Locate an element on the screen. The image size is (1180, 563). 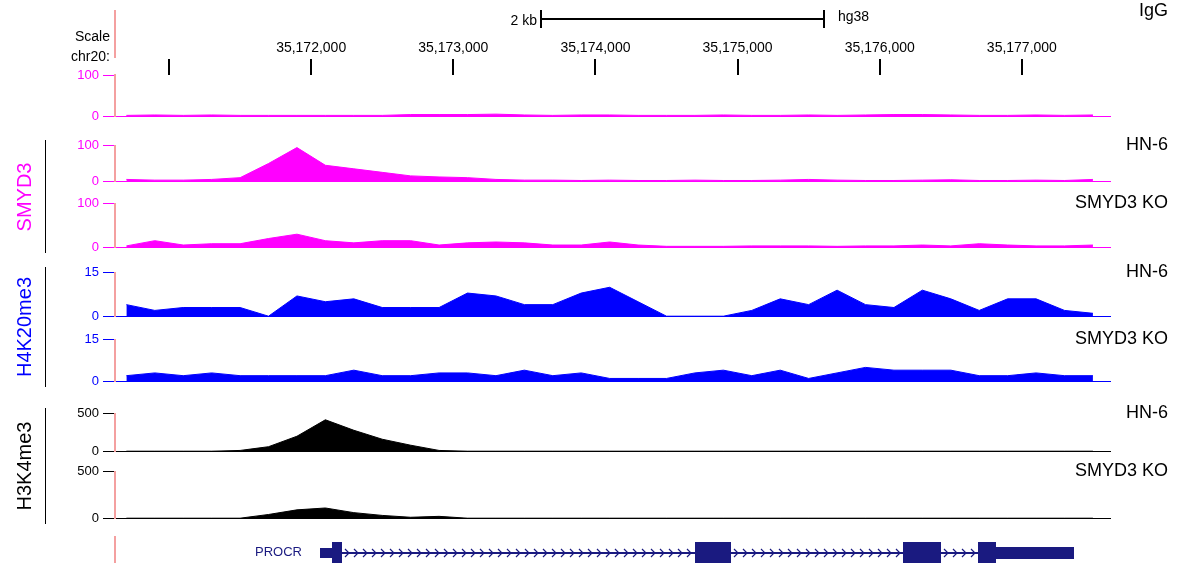
y-axis-title: SMYD3 is located at coordinates (24, 196).